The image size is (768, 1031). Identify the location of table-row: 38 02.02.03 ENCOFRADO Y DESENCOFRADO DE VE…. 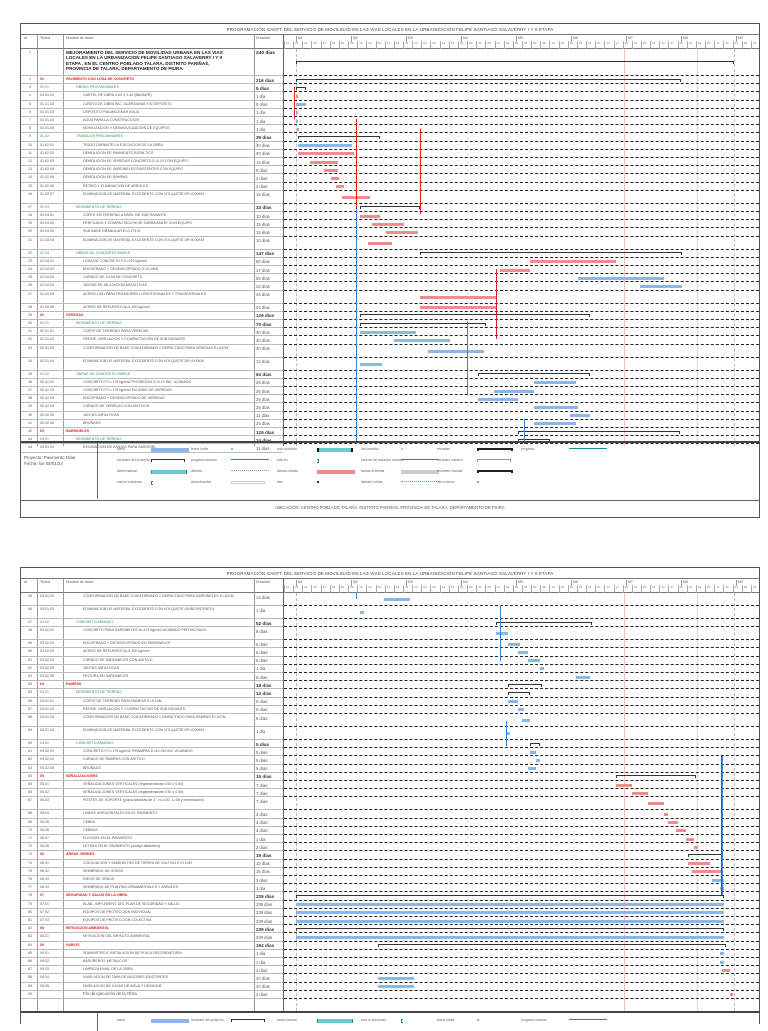
(152, 399).